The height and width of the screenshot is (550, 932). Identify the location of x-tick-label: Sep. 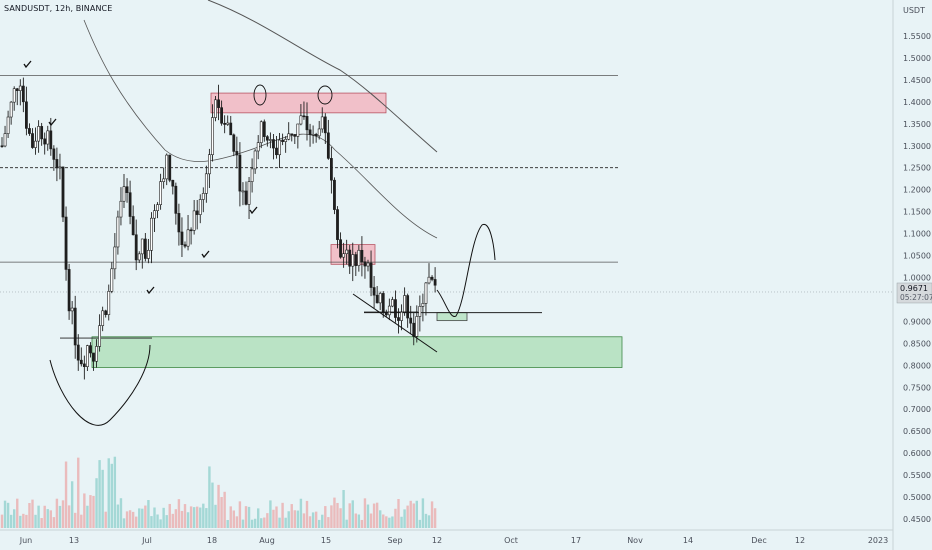
(394, 540).